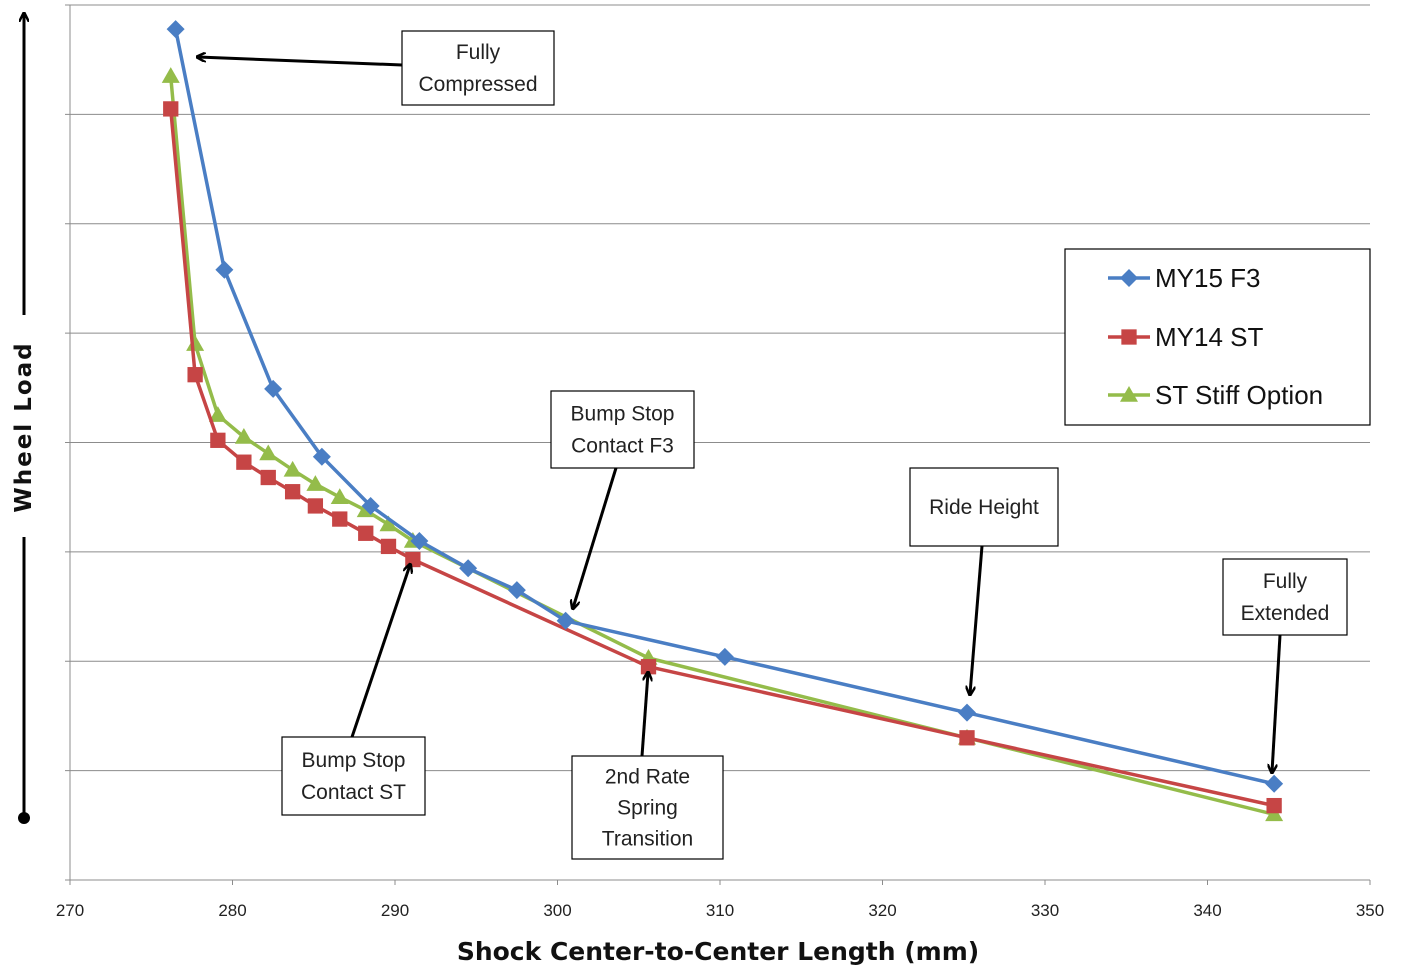 The width and height of the screenshot is (1402, 970). What do you see at coordinates (622, 446) in the screenshot?
I see `annotation-text: Contact F3` at bounding box center [622, 446].